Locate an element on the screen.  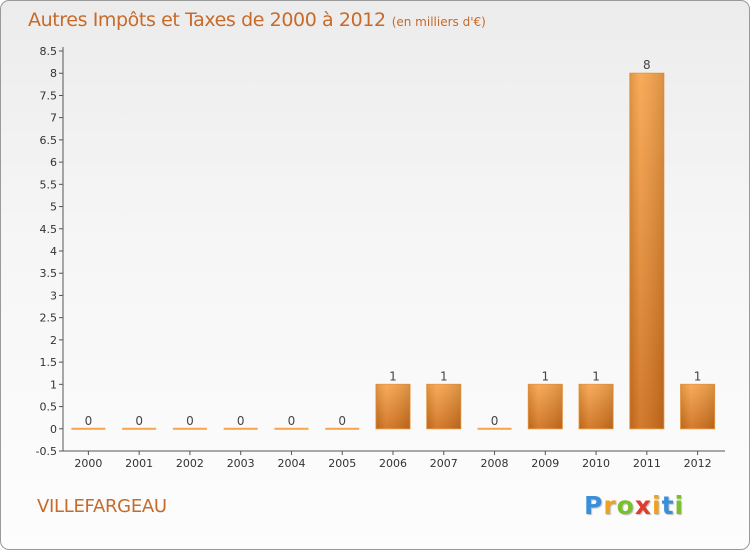
logo-letter: t is located at coordinates (668, 505).